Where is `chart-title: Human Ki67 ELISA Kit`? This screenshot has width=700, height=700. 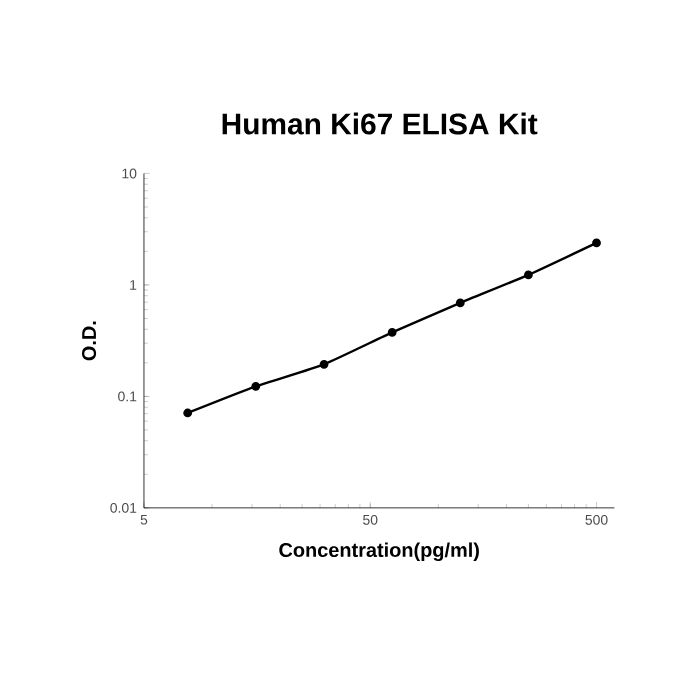 chart-title: Human Ki67 ELISA Kit is located at coordinates (380, 123).